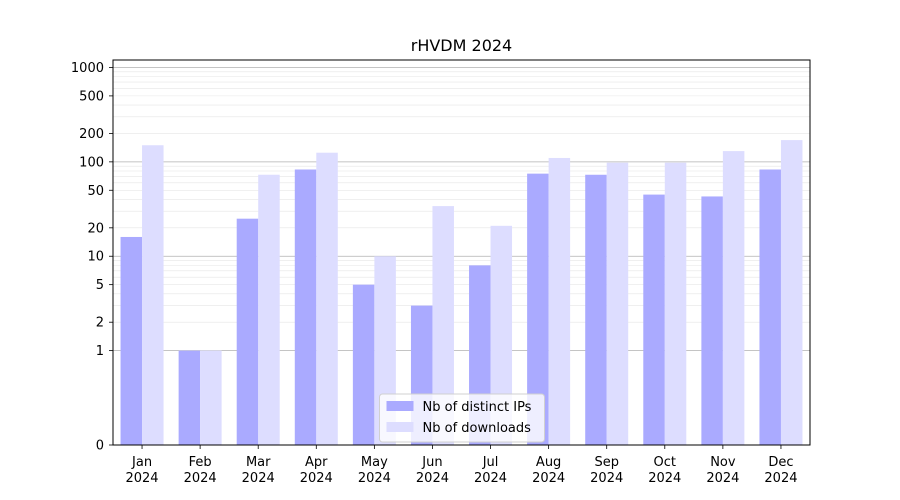 The width and height of the screenshot is (900, 500). I want to click on chart-title: rHVDM 2024, so click(461, 45).